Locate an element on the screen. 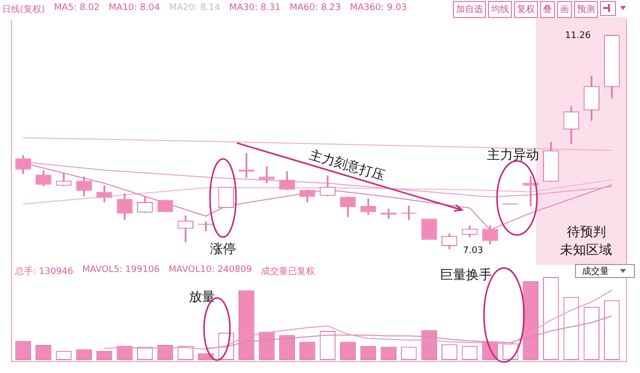 This screenshot has width=640, height=373. text: 叠 is located at coordinates (547, 9).